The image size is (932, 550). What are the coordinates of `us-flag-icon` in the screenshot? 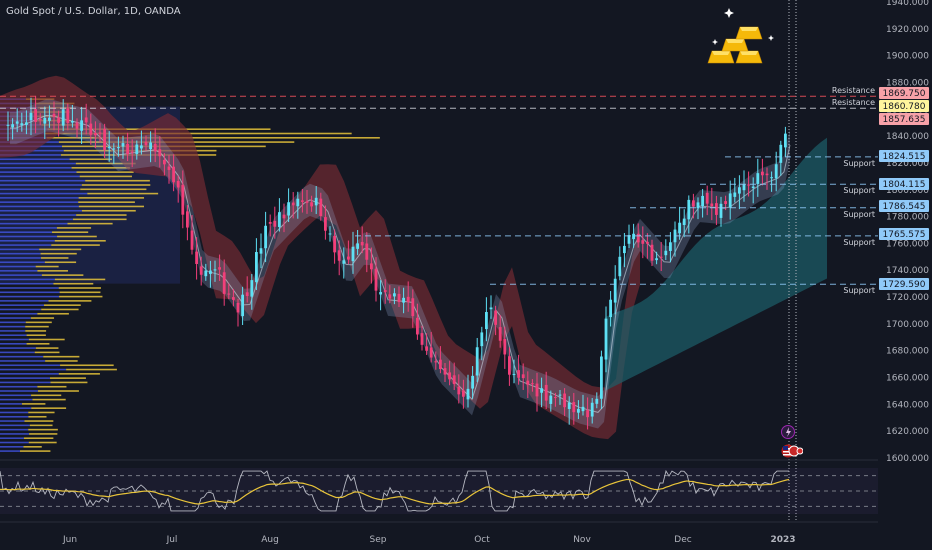 It's located at (792, 451).